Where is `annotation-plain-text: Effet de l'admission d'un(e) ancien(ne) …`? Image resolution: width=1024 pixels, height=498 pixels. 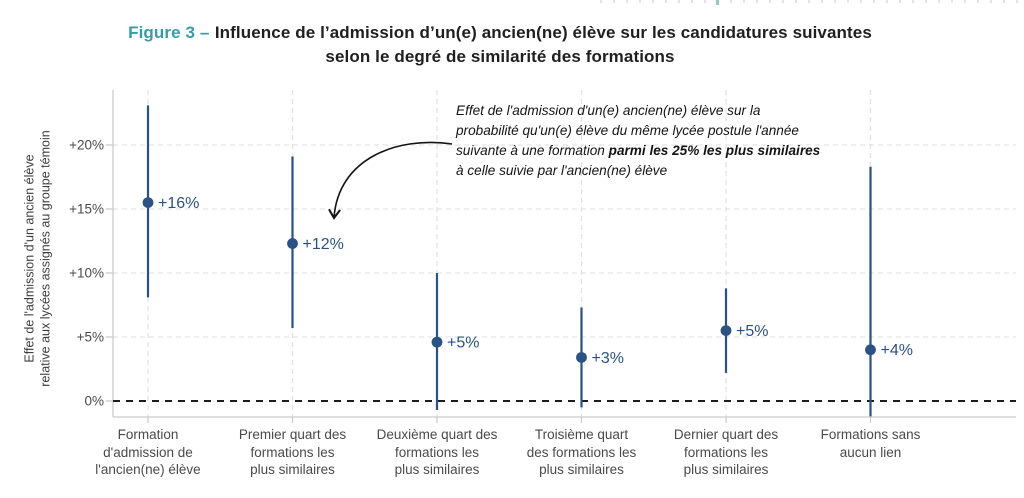
annotation-plain-text: Effet de l'admission d'un(e) ancien(ne) … is located at coordinates (608, 110).